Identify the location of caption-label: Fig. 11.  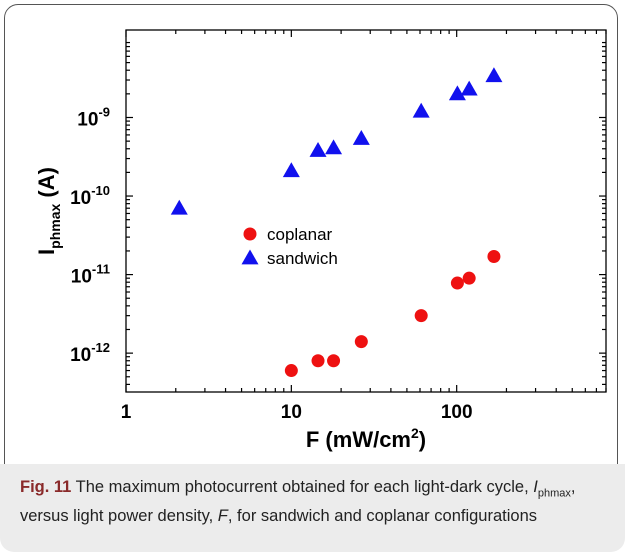
(46, 487).